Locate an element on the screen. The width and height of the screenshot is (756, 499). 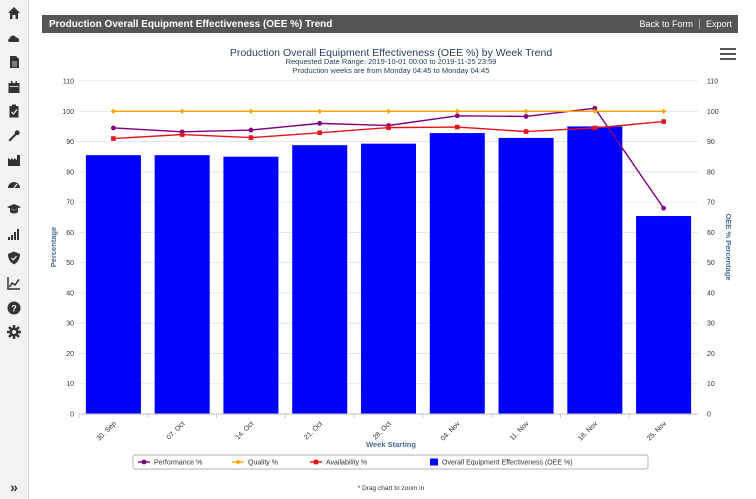
quality-legend-marker is located at coordinates (238, 462).